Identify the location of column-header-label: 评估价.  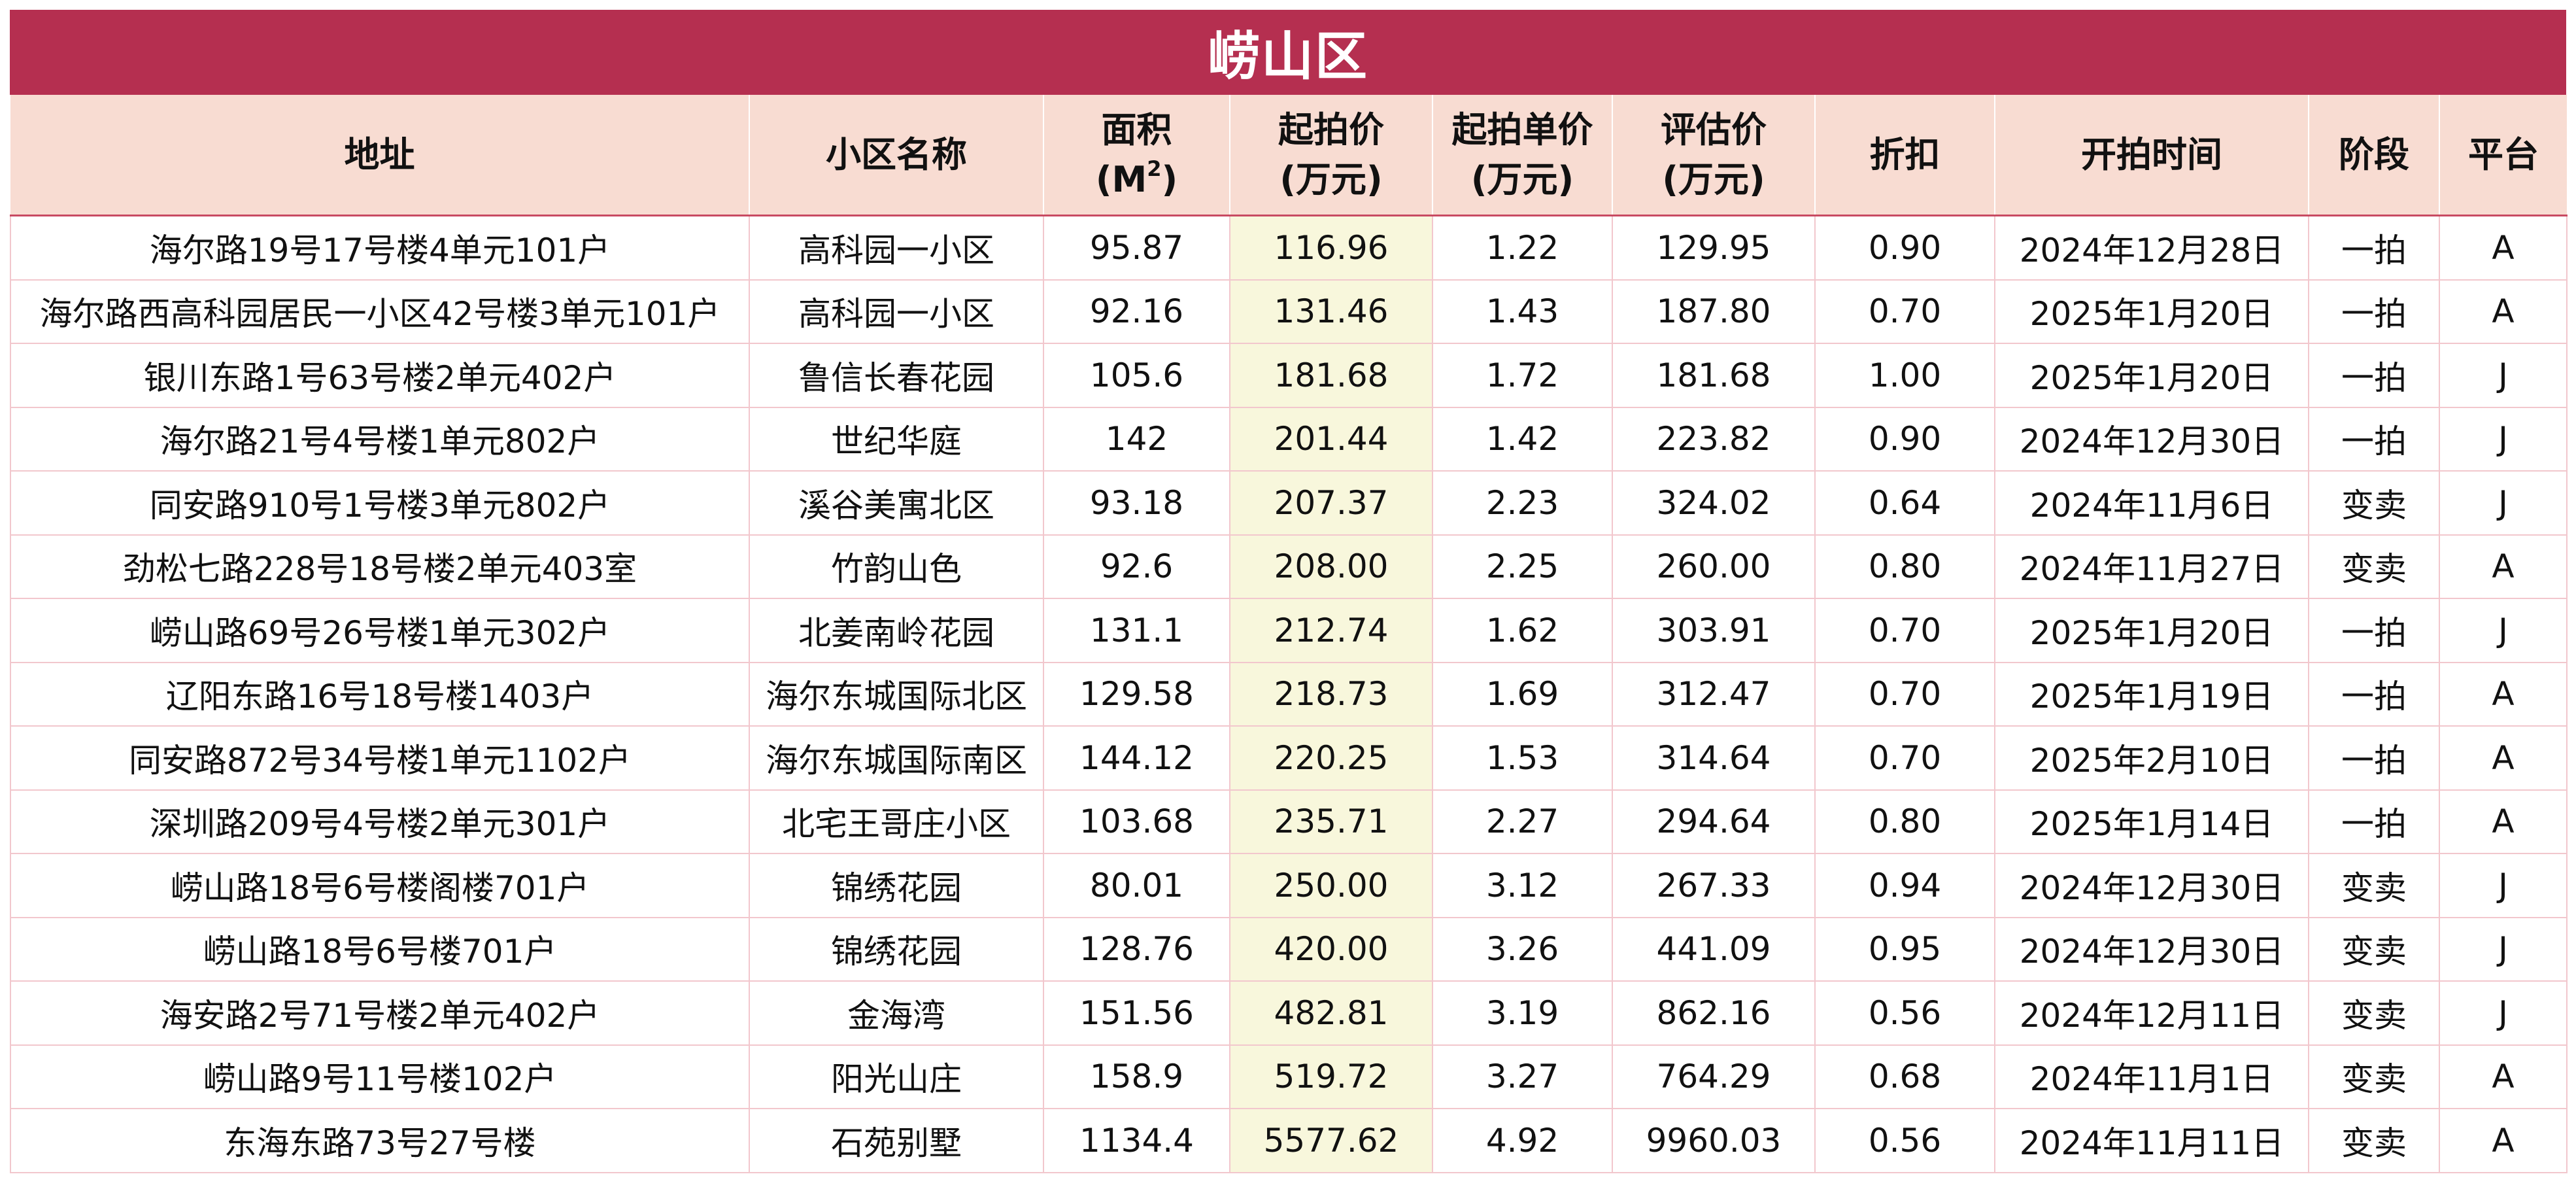
(1714, 129).